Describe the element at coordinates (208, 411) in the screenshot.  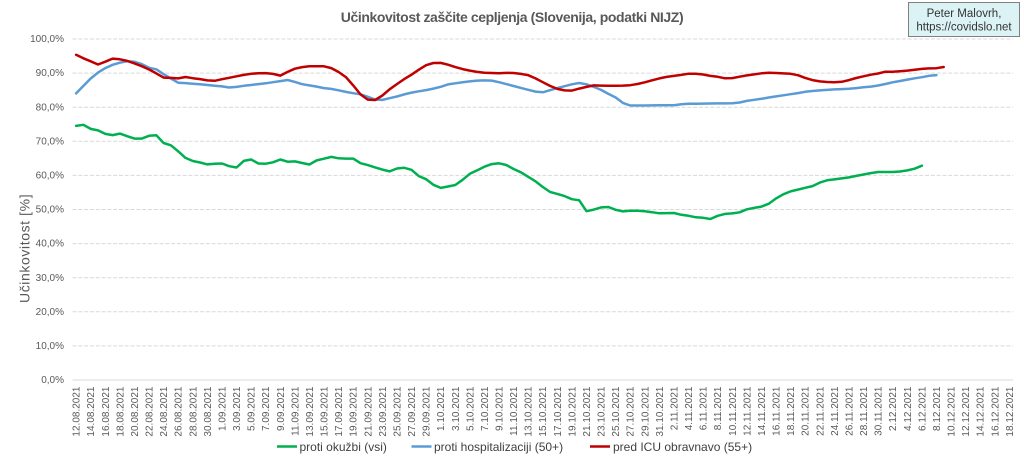
I see `svg-text: 30.08.2021` at that location.